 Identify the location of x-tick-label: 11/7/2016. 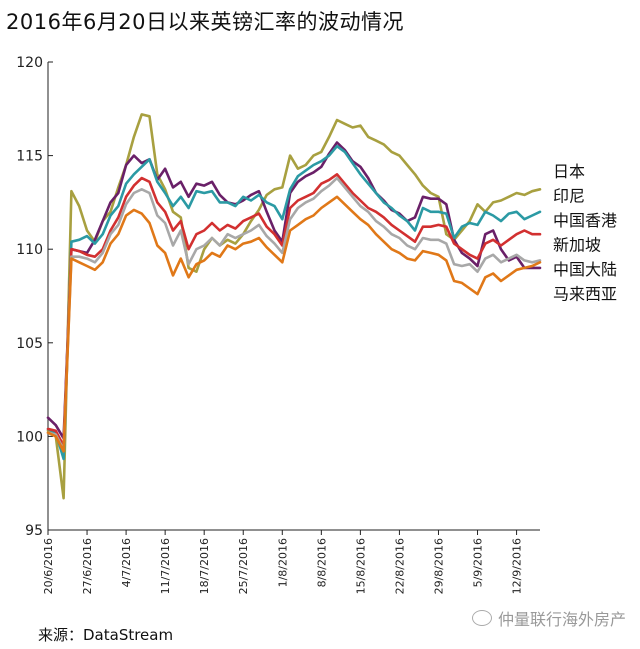
(165, 566).